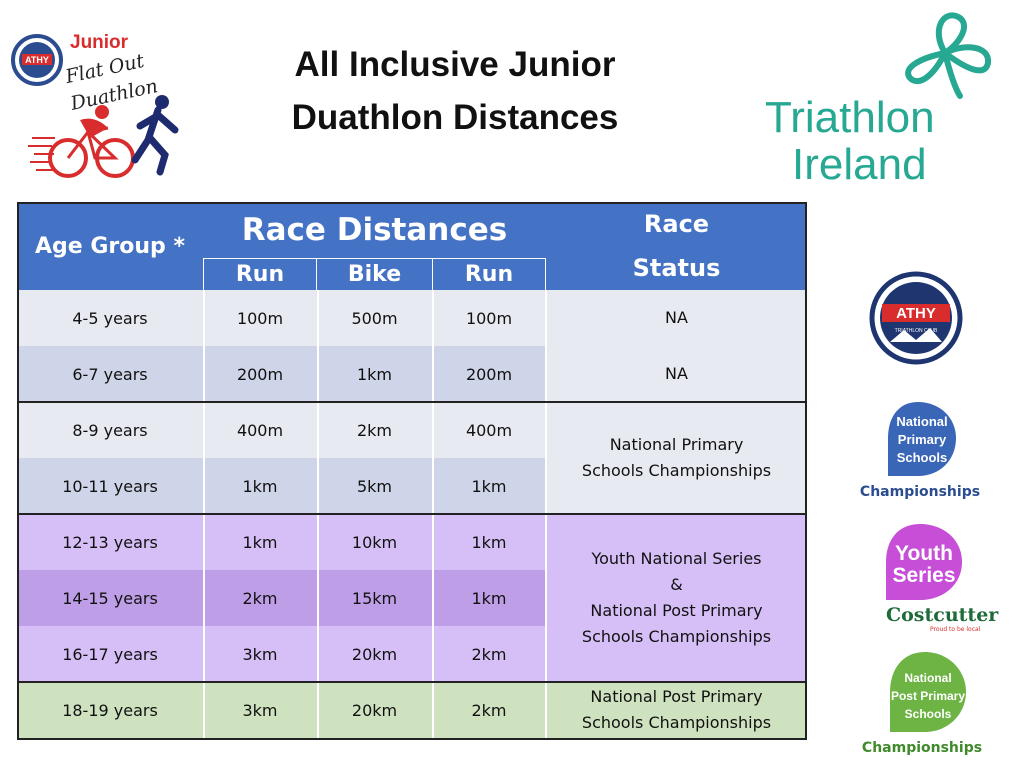 The image size is (1024, 769). Describe the element at coordinates (489, 318) in the screenshot. I see `table-cell-run2: 100m` at that location.